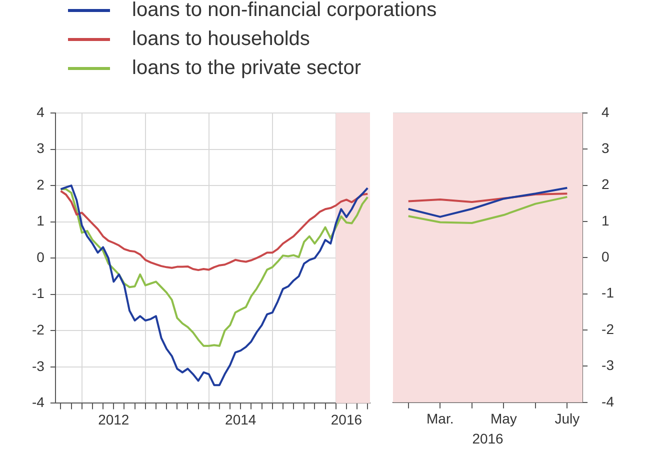 Image resolution: width=666 pixels, height=453 pixels. Describe the element at coordinates (440, 418) in the screenshot. I see `x-tick-label: Mar.` at that location.